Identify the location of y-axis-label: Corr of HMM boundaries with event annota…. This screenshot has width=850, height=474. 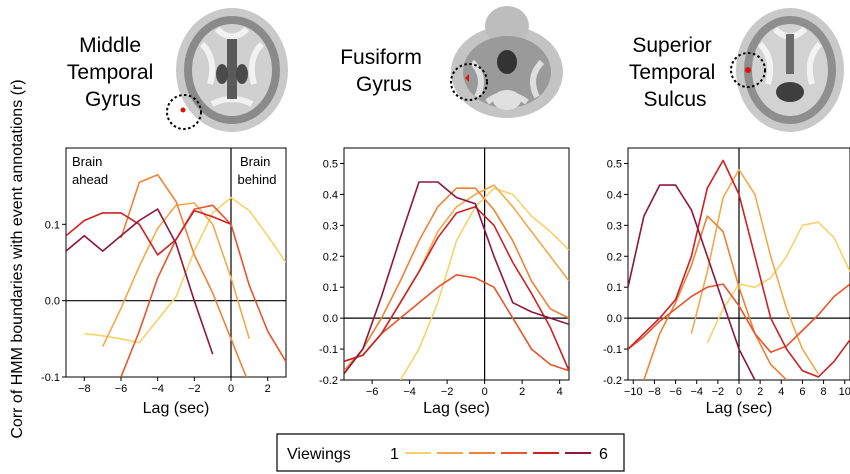
(17, 258).